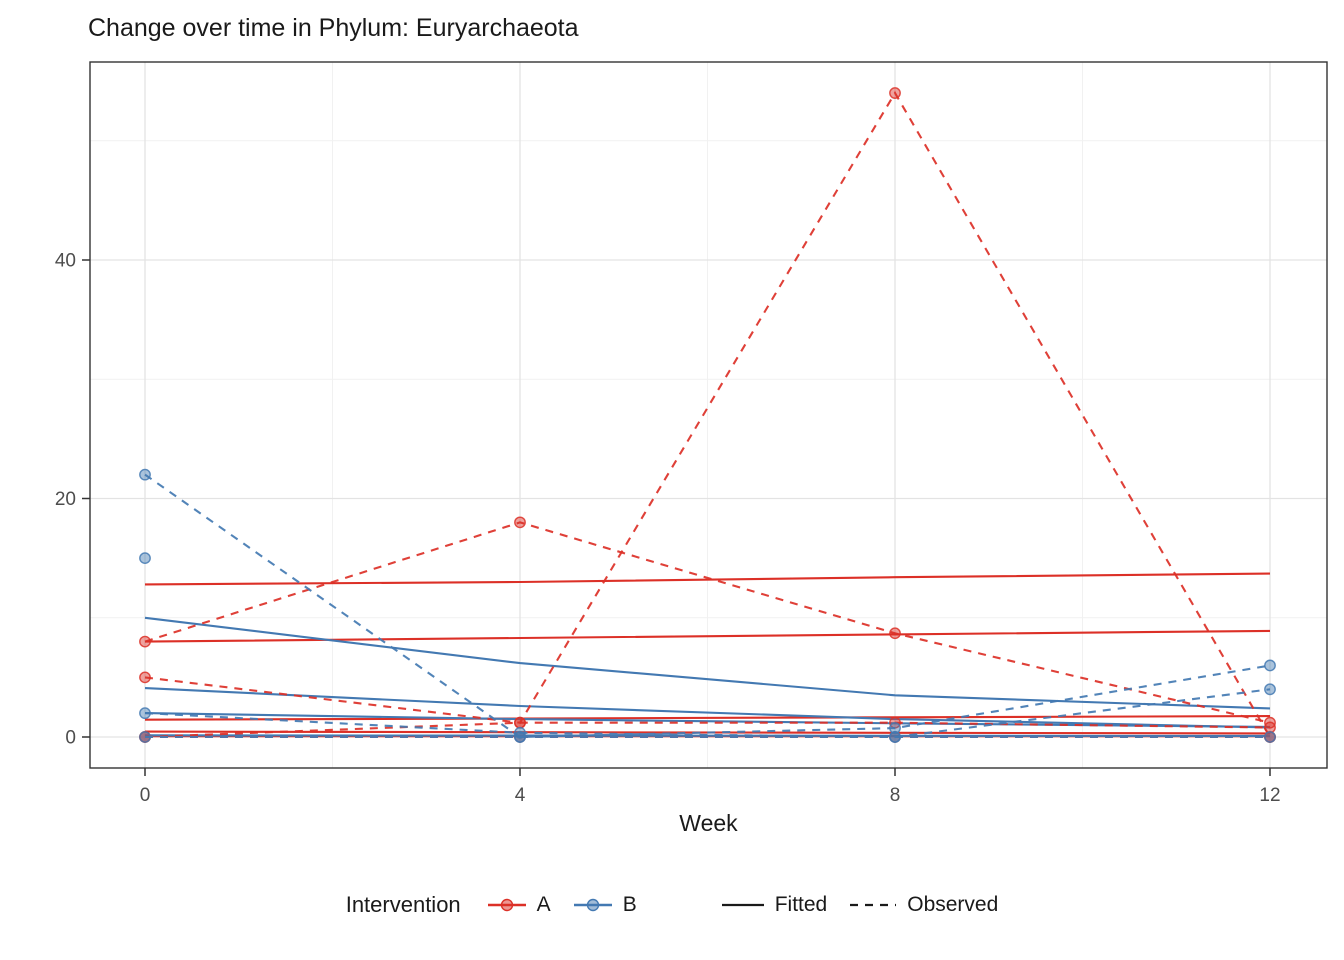 The width and height of the screenshot is (1344, 960). I want to click on legend-item-observed: Observed, so click(923, 905).